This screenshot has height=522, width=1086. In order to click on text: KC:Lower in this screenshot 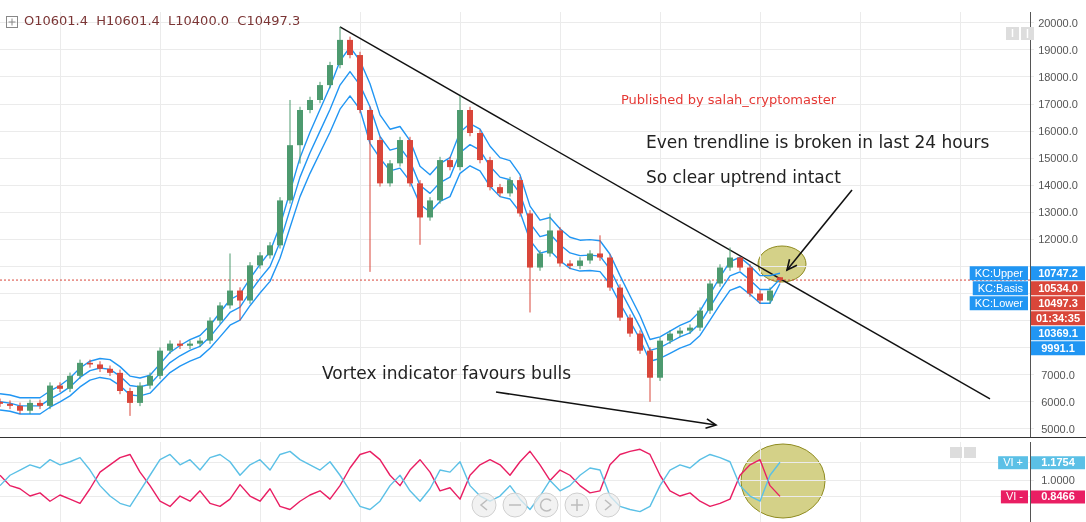, I will do `click(999, 303)`.